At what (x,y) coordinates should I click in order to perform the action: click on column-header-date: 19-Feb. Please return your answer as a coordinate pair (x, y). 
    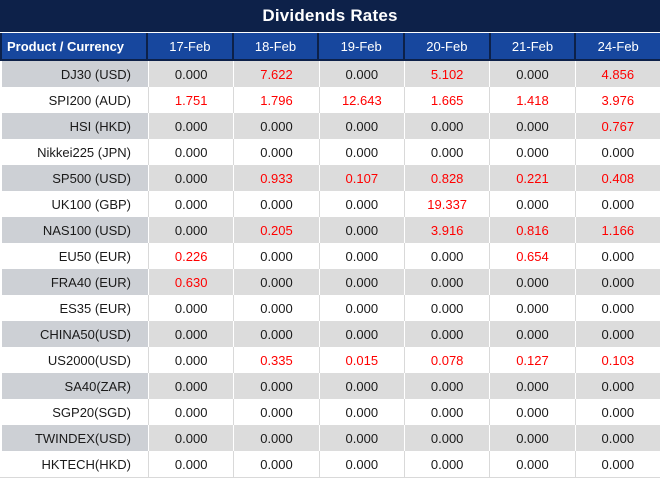
    Looking at the image, I should click on (360, 46).